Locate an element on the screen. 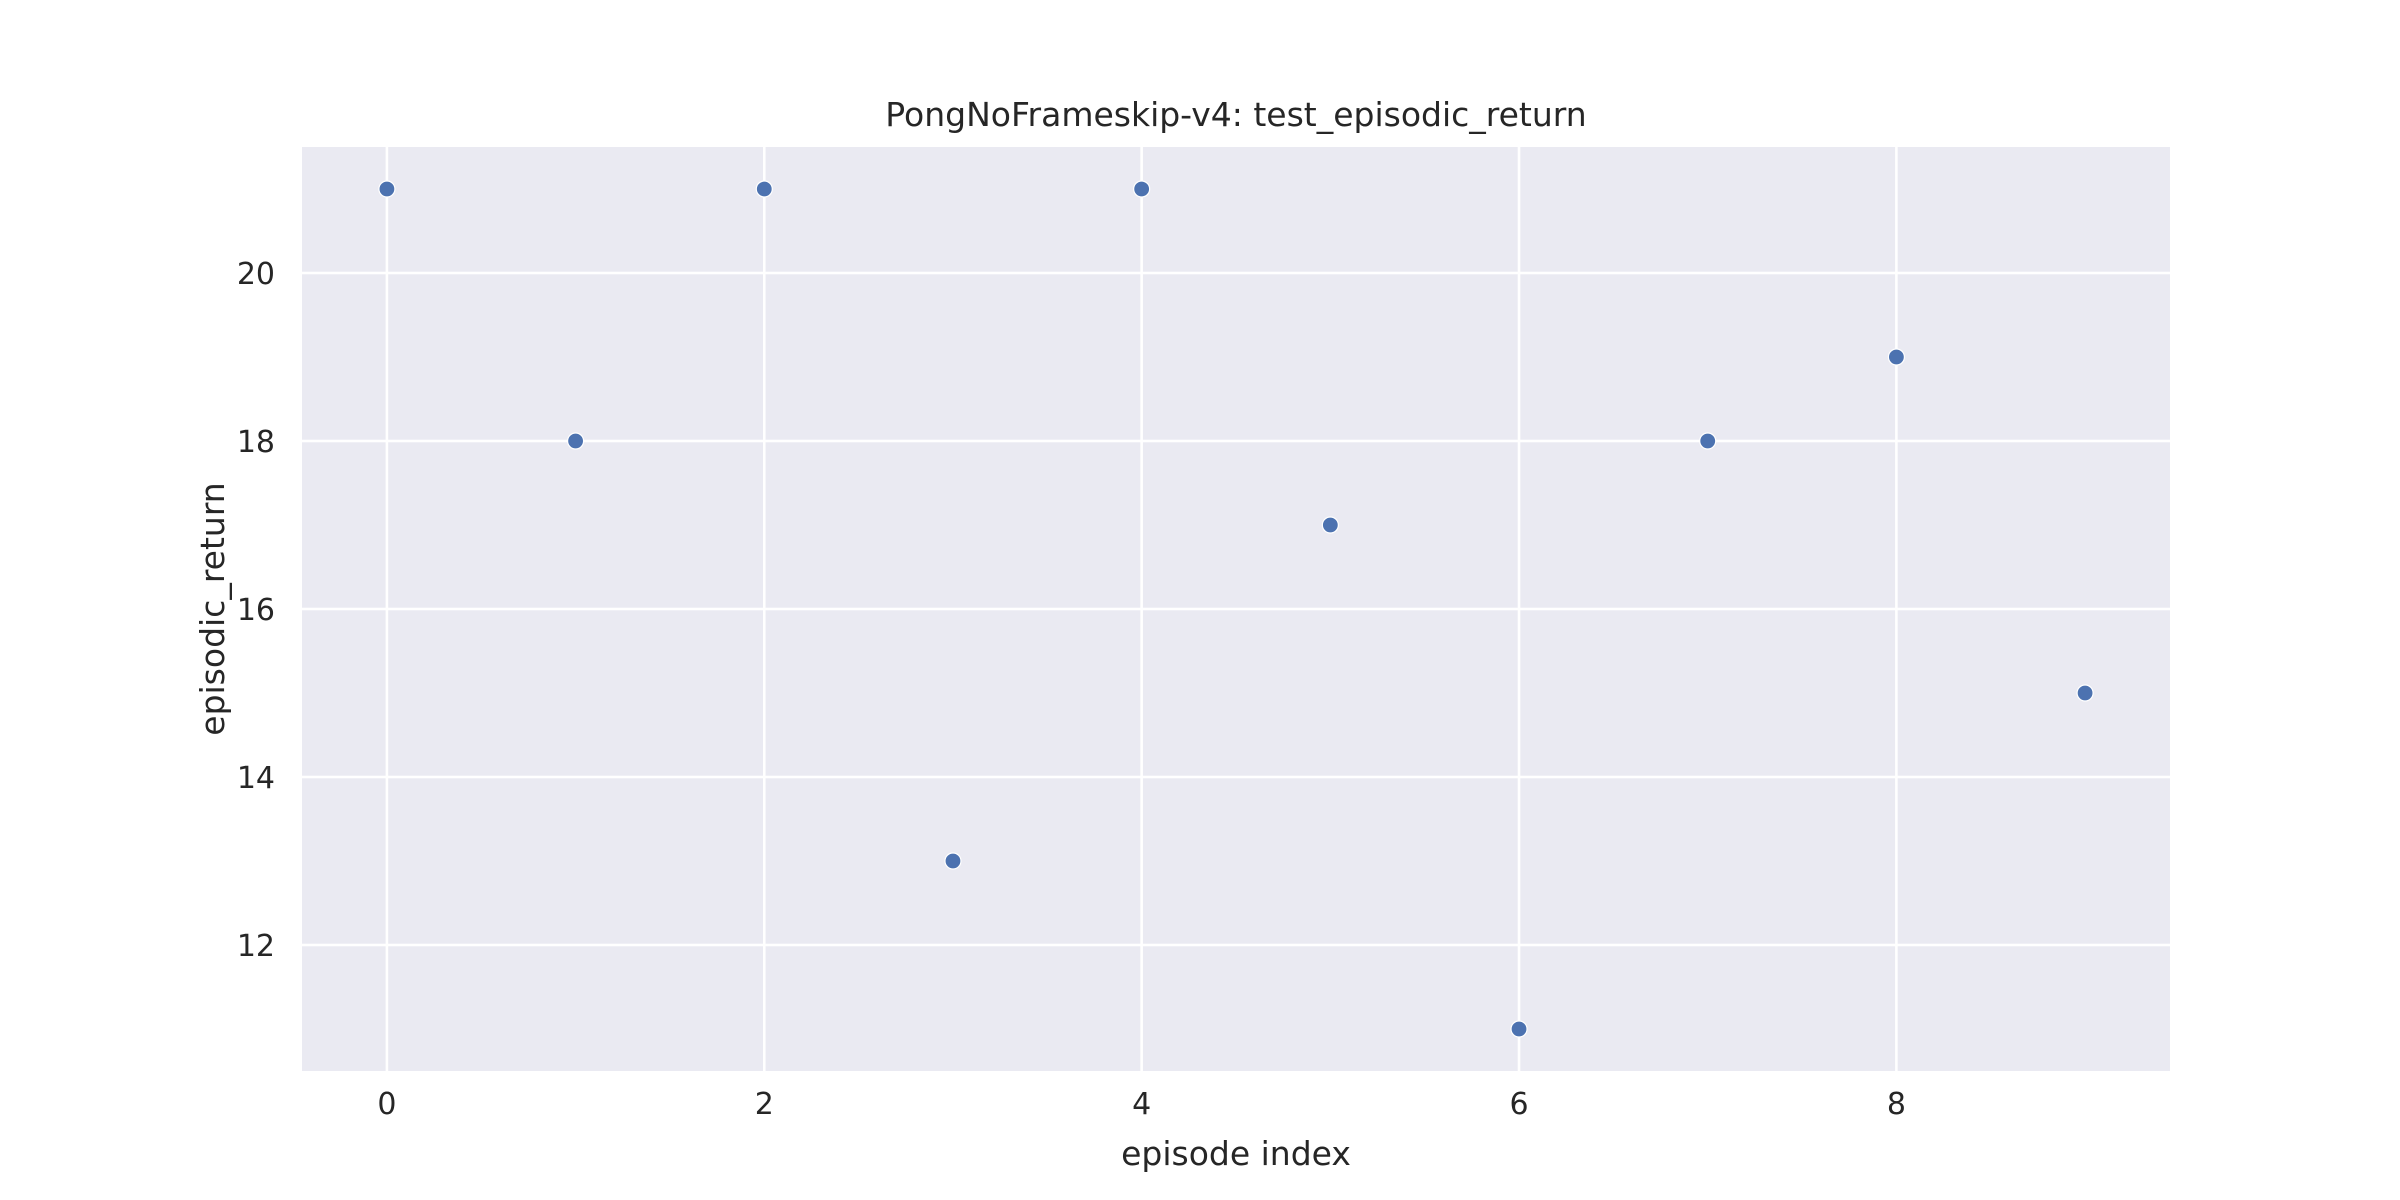 The width and height of the screenshot is (2400, 1200). x-axis-label: episode index is located at coordinates (1236, 1153).